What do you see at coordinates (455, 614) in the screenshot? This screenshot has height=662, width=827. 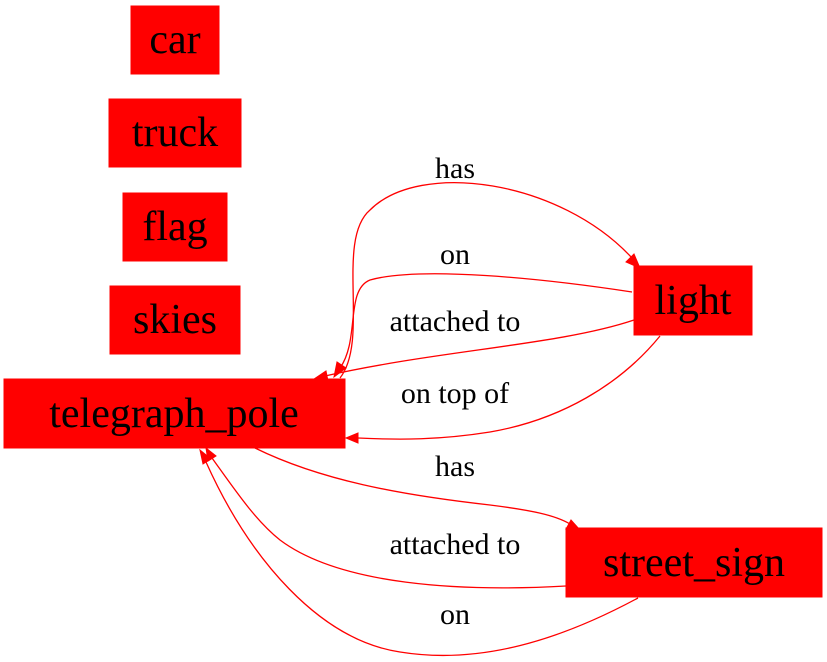 I see `edge-label-sign-on-pole: on` at bounding box center [455, 614].